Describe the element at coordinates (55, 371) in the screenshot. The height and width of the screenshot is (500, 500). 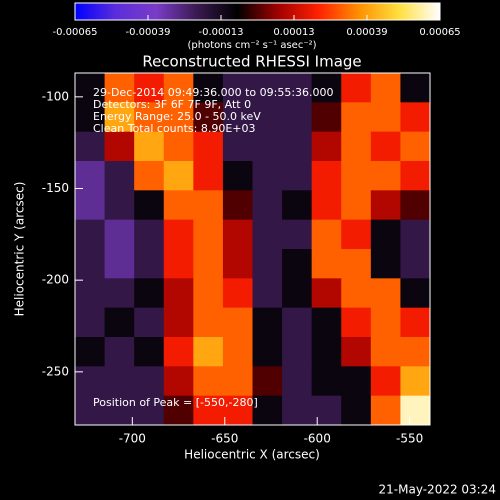
I see `y-tick-label: -250` at that location.